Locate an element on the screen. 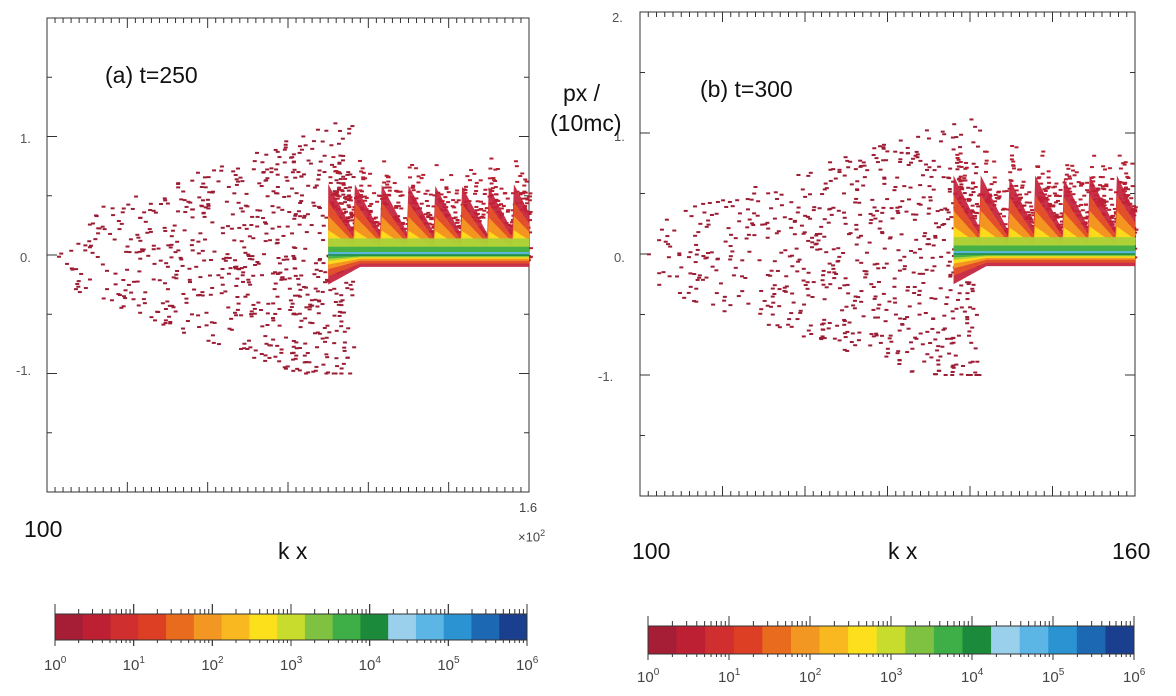  panel-b-ylabel-line2: (10mc) is located at coordinates (586, 123).